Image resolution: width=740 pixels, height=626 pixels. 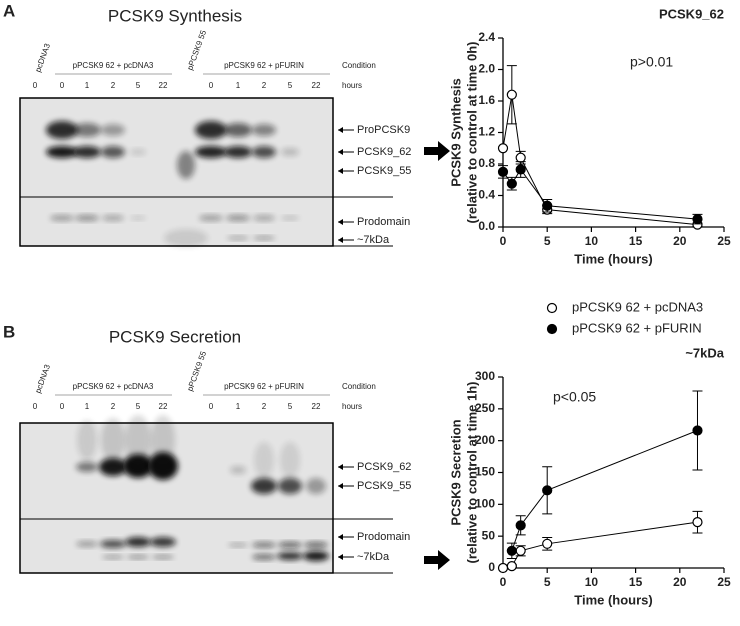 What do you see at coordinates (574, 397) in the screenshot?
I see `annotation: p<0.05` at bounding box center [574, 397].